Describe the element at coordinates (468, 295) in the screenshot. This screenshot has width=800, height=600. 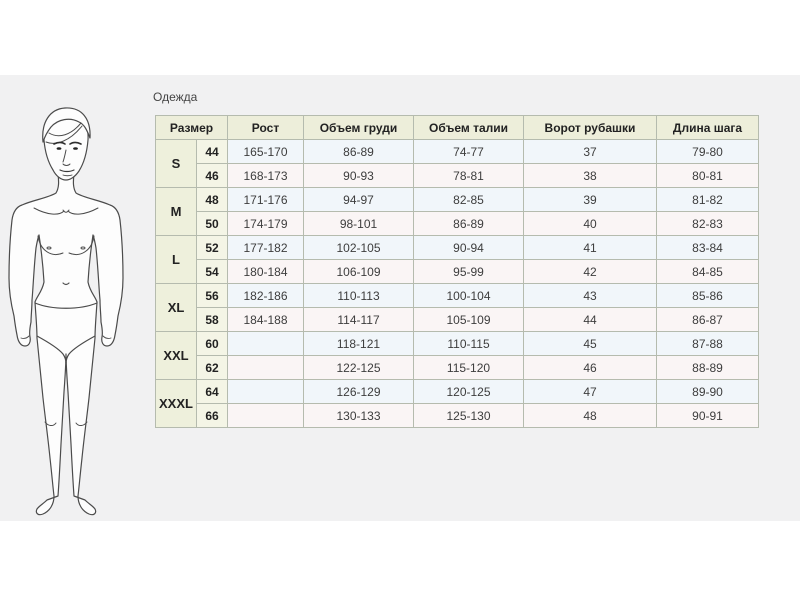
I see `cell-waist: 100-104` at that location.